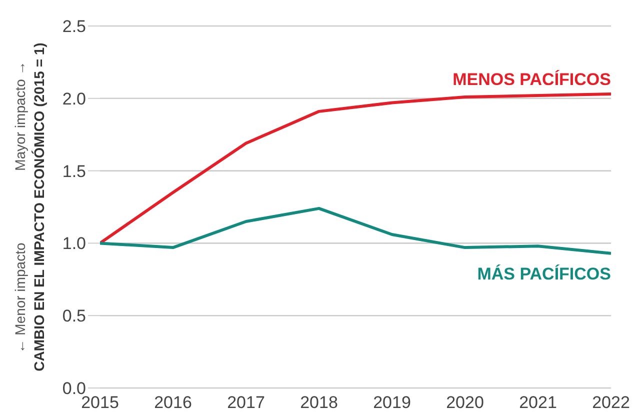  What do you see at coordinates (74, 244) in the screenshot?
I see `y-tick-label: 1.0` at bounding box center [74, 244].